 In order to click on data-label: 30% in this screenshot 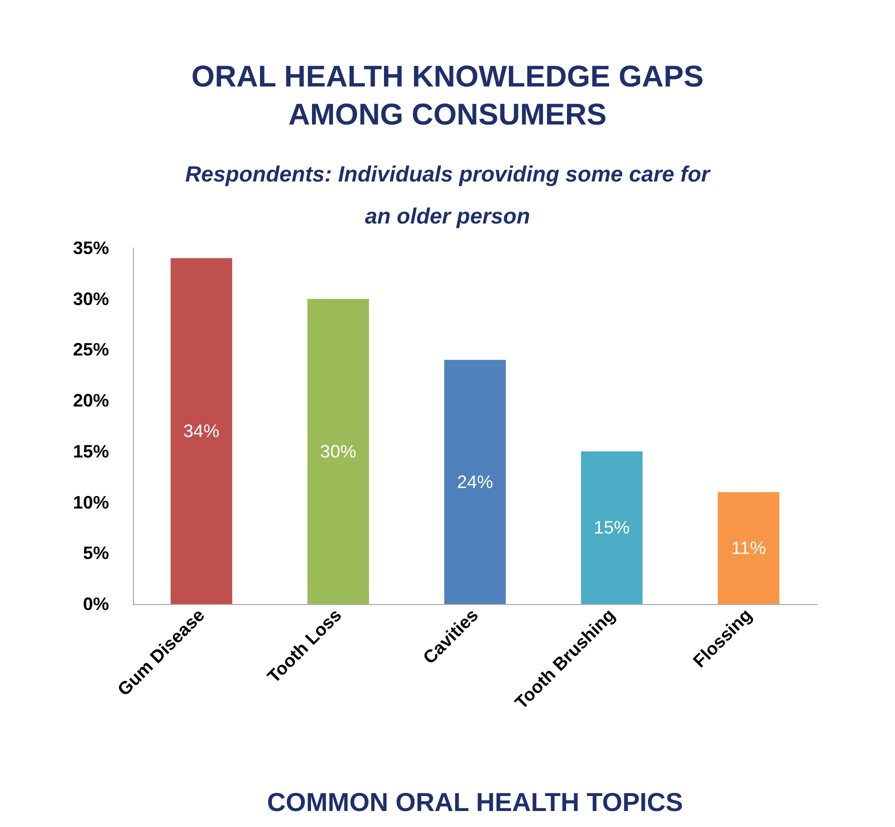, I will do `click(338, 451)`.